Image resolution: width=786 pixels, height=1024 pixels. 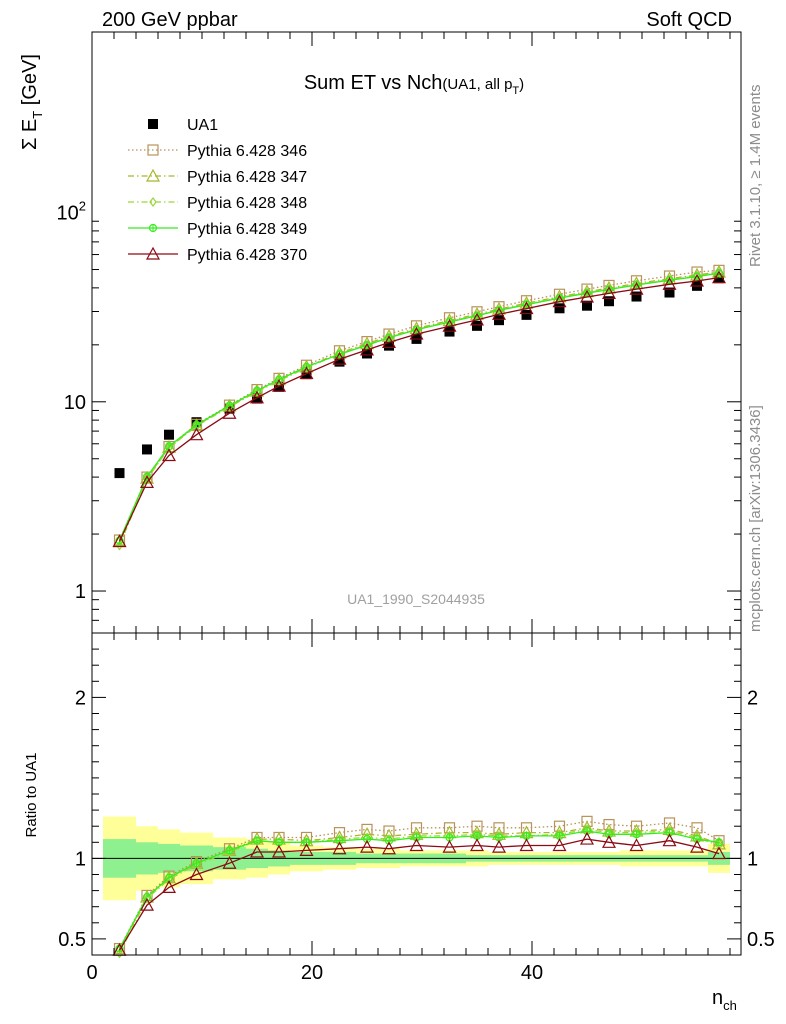 What do you see at coordinates (761, 940) in the screenshot?
I see `ratio-ytick-label-r-0: 0.5` at bounding box center [761, 940].